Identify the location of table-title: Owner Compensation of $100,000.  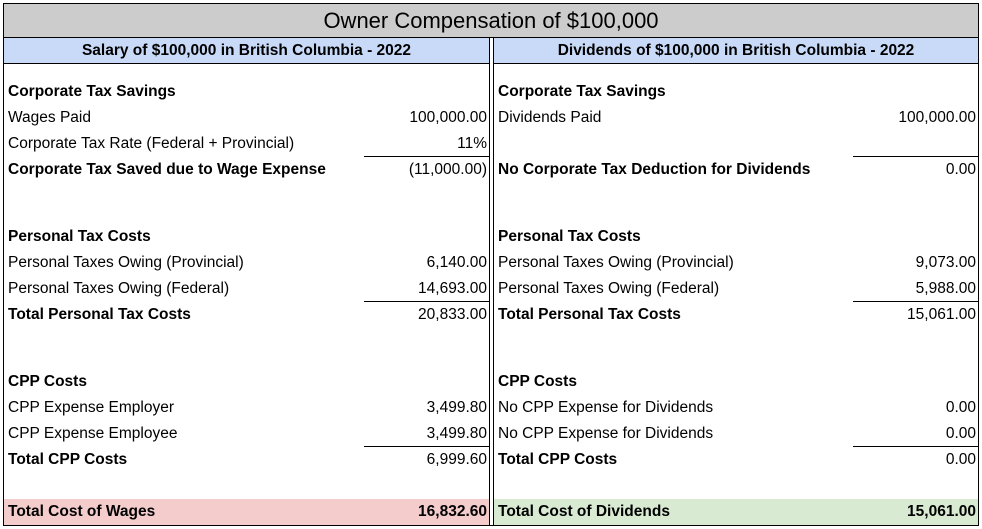
(491, 21).